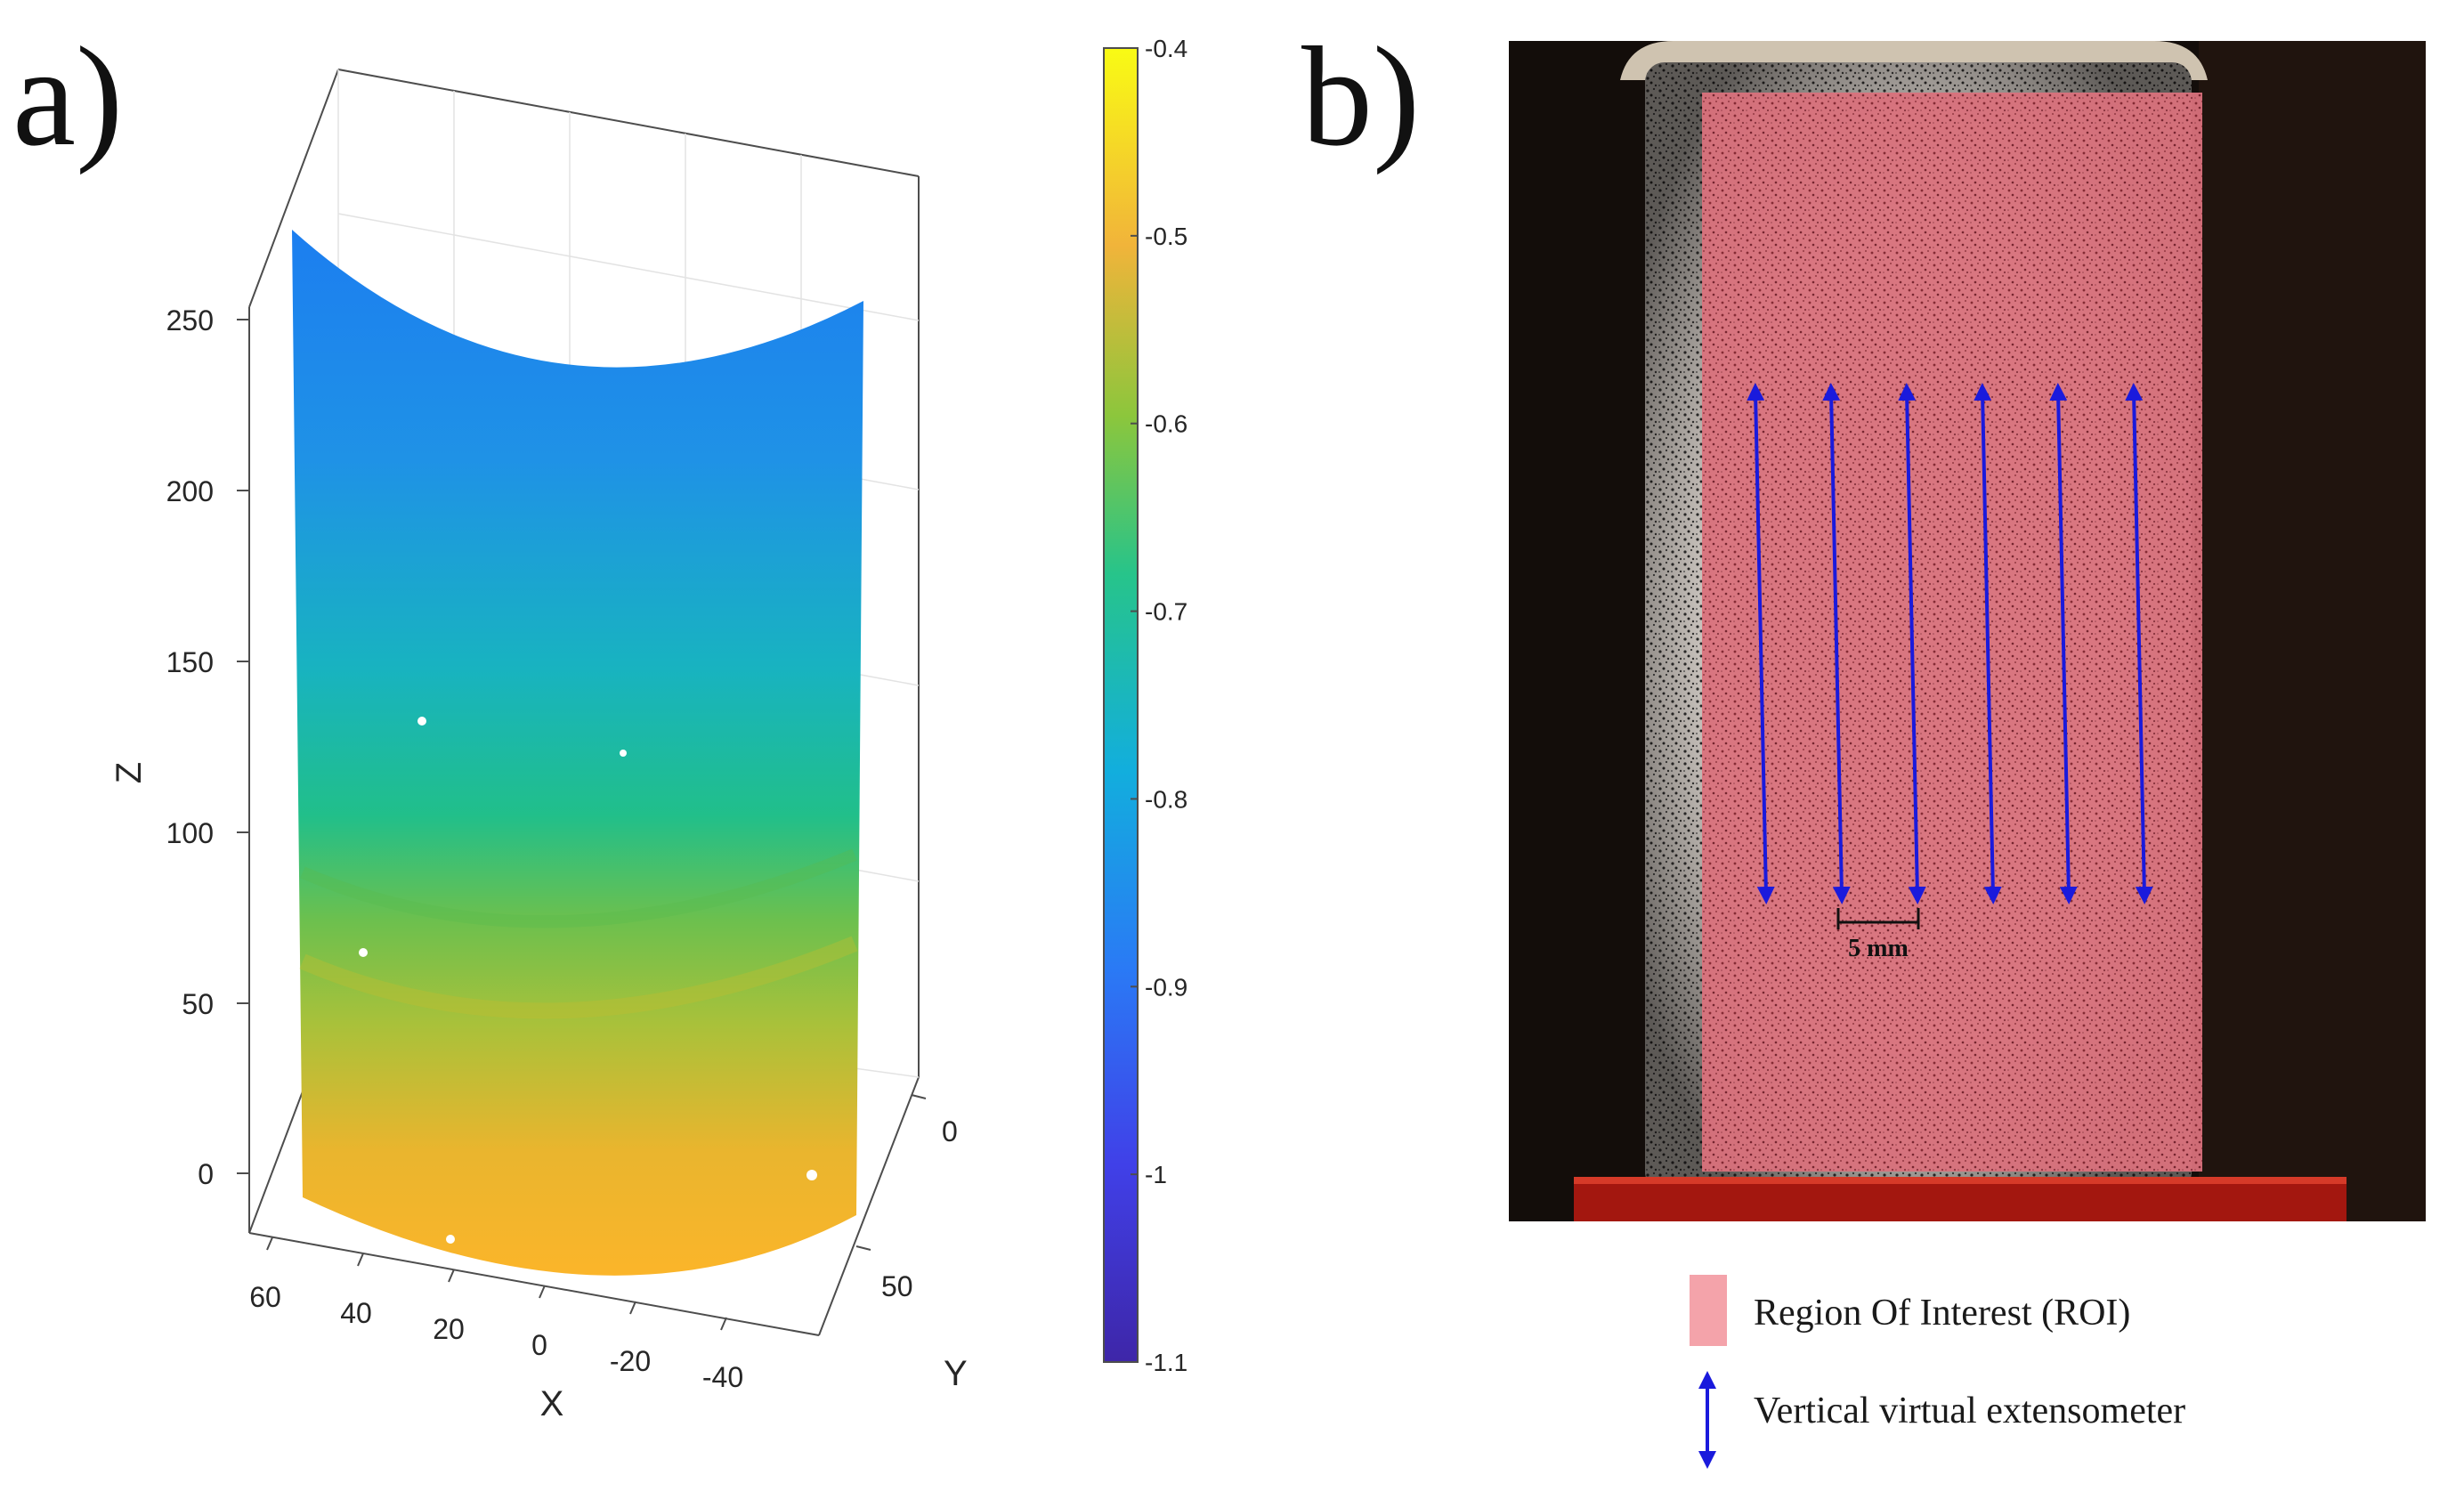 This screenshot has height=1492, width=2464. I want to click on legend-roi-swatch, so click(1708, 1310).